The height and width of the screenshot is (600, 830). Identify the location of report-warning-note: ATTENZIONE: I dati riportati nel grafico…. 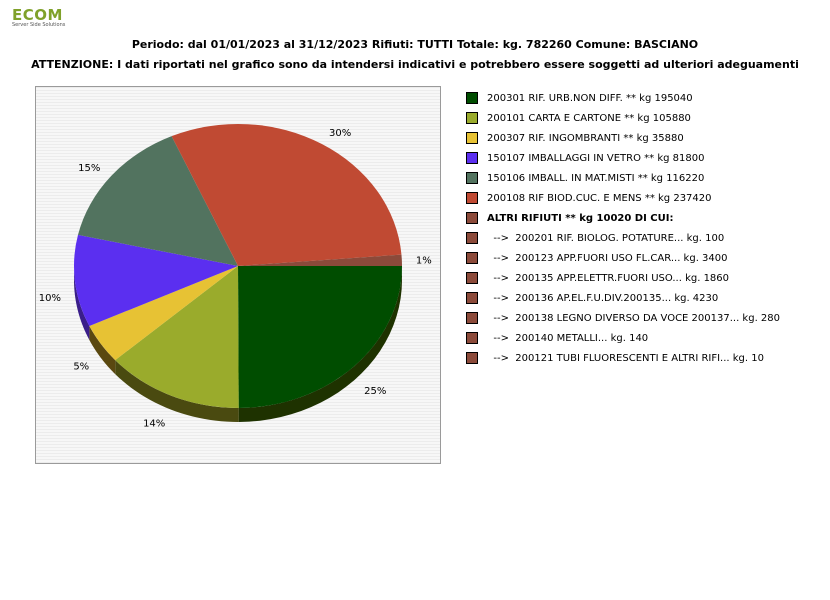
(415, 64).